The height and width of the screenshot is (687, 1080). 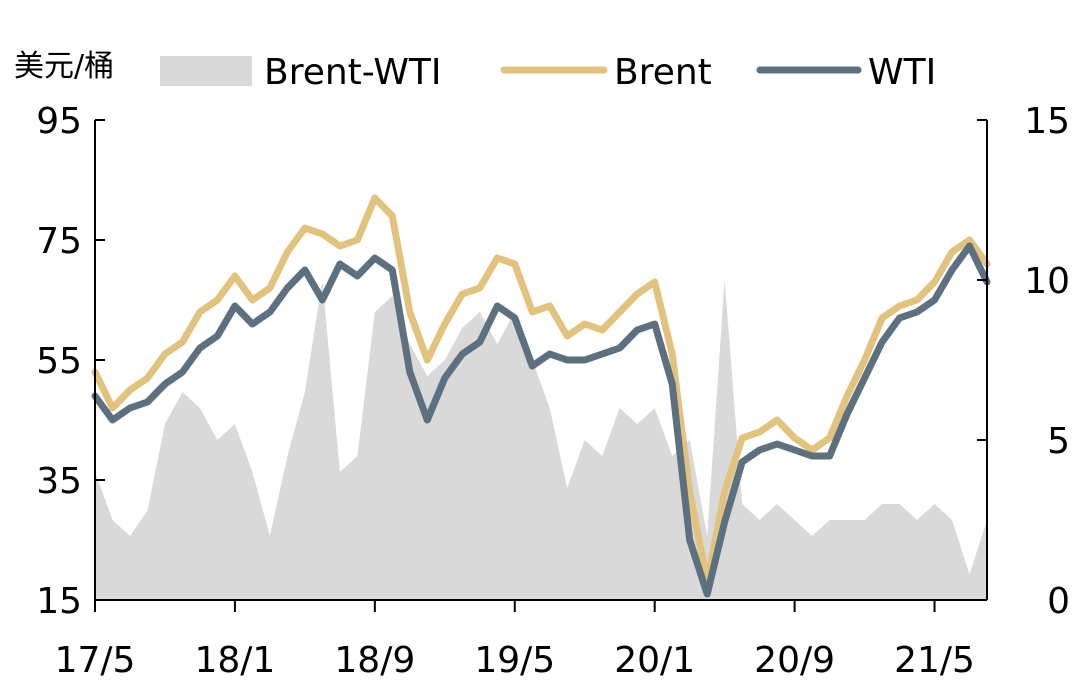 I want to click on y-left-tick-label: 95, so click(x=59, y=121).